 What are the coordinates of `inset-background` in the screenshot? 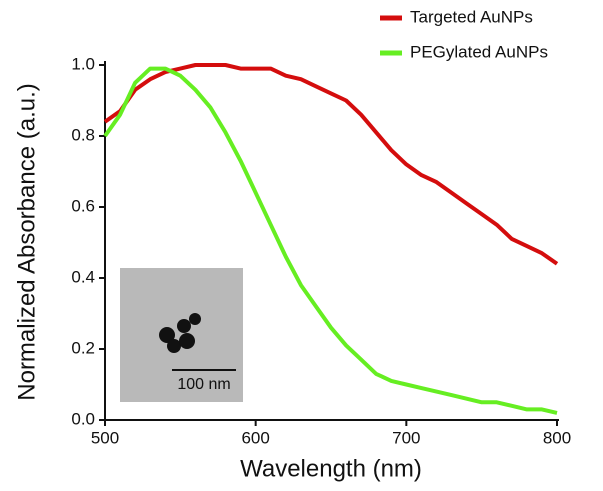 It's located at (181, 335).